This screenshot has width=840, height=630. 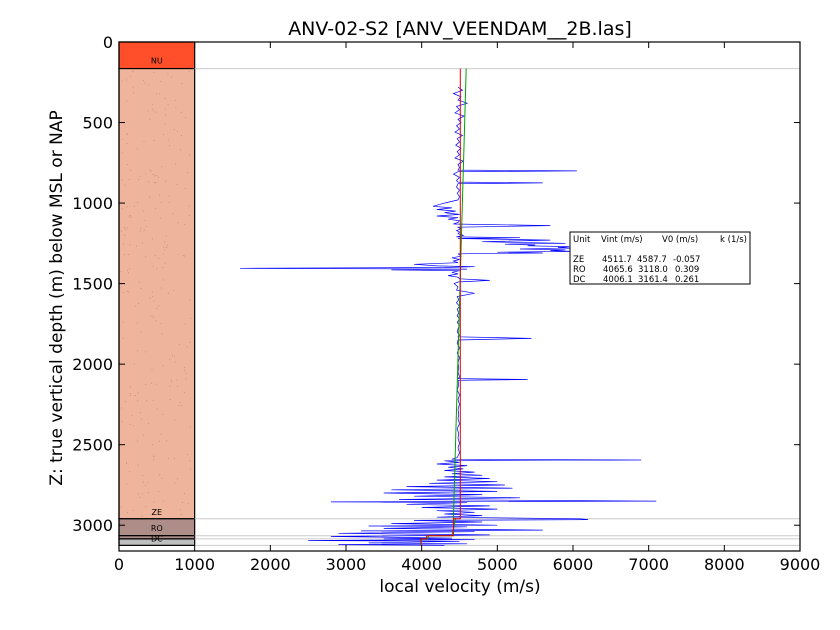 What do you see at coordinates (459, 587) in the screenshot?
I see `x-axis-title: local velocity (m/s)` at bounding box center [459, 587].